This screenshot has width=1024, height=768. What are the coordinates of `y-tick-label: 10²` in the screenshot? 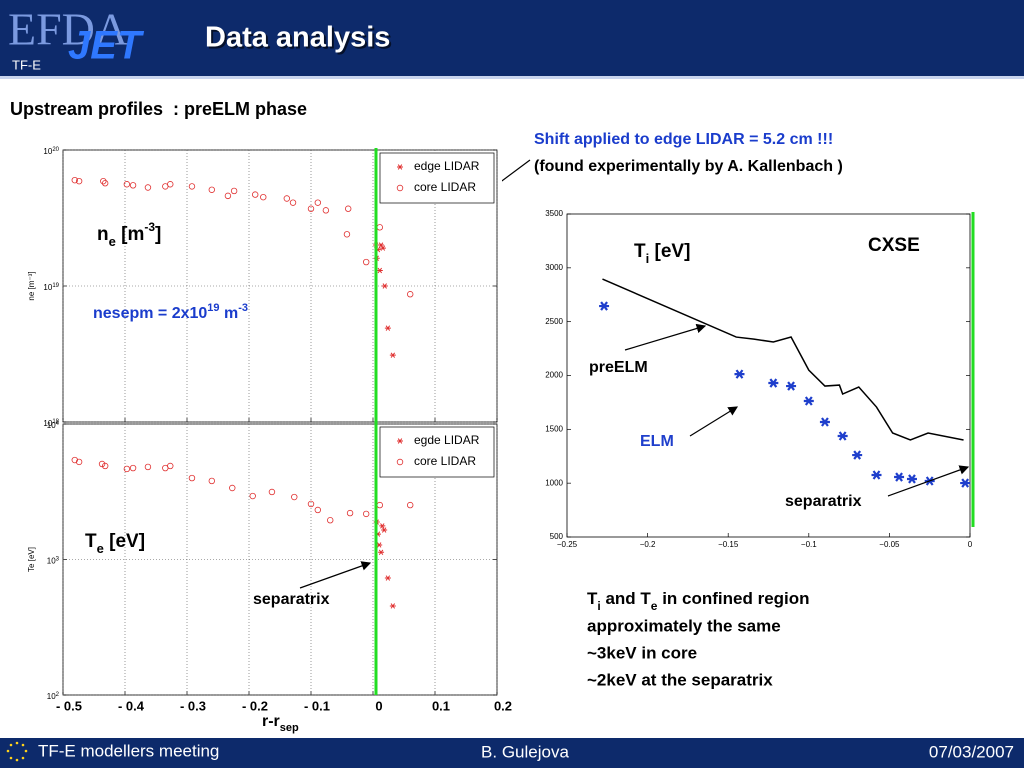 It's located at (53, 697).